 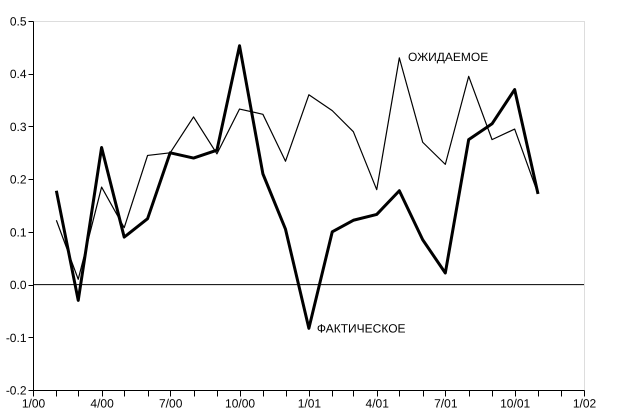 I want to click on y-tick-label: 0.1, so click(x=18, y=232).